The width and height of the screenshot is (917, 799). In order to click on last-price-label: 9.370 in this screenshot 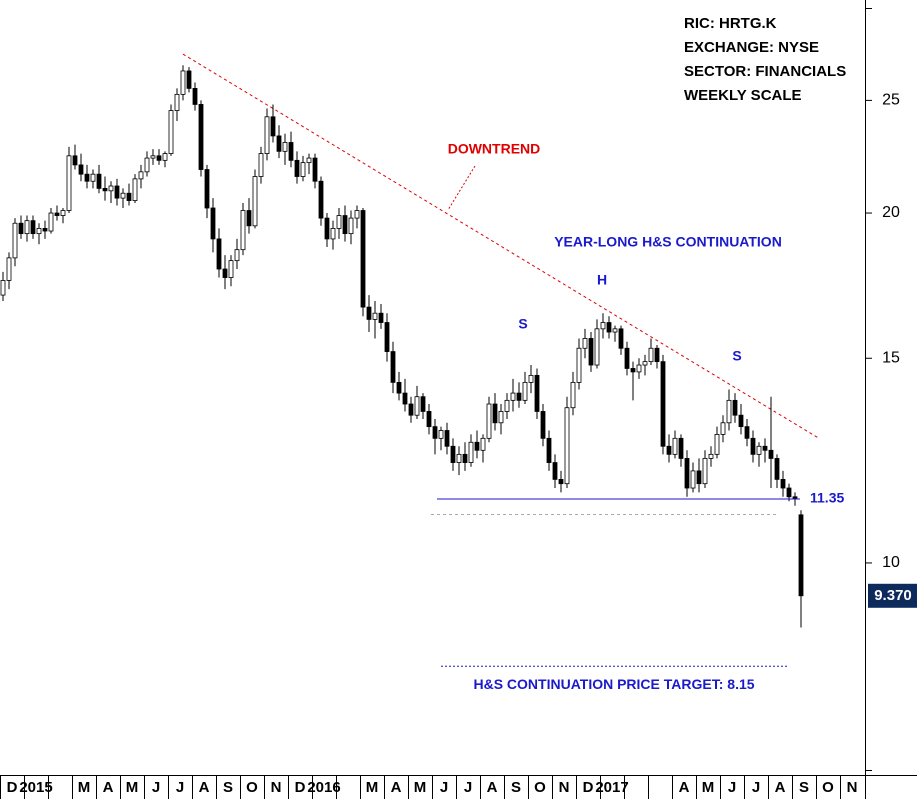, I will do `click(893, 595)`.